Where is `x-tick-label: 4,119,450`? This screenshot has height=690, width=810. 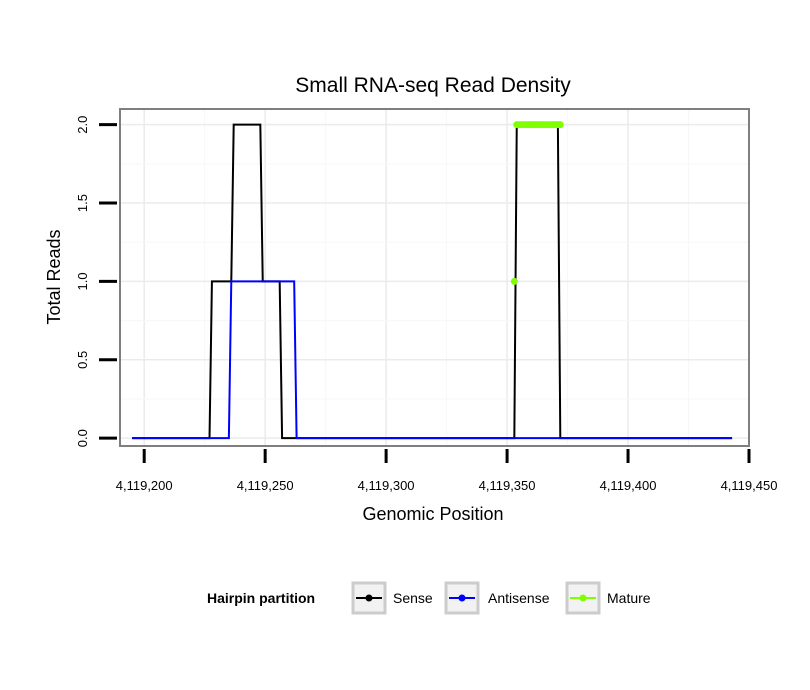
x-tick-label: 4,119,450 is located at coordinates (749, 485).